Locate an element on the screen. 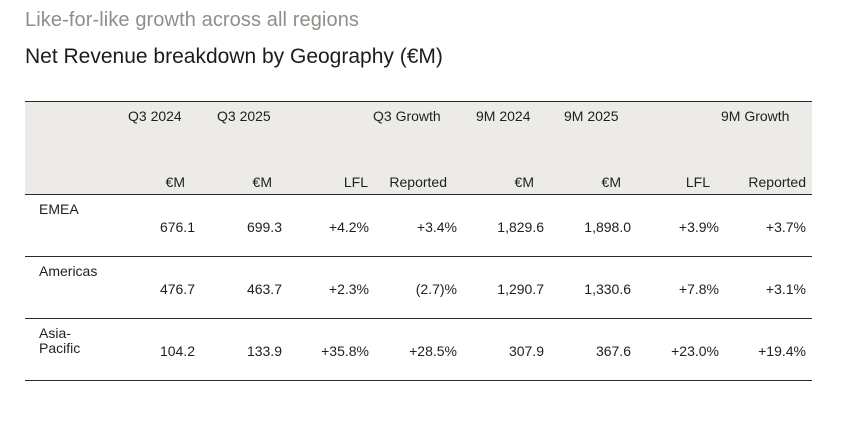  cell-9m-lfl: +3.9% is located at coordinates (698, 227).